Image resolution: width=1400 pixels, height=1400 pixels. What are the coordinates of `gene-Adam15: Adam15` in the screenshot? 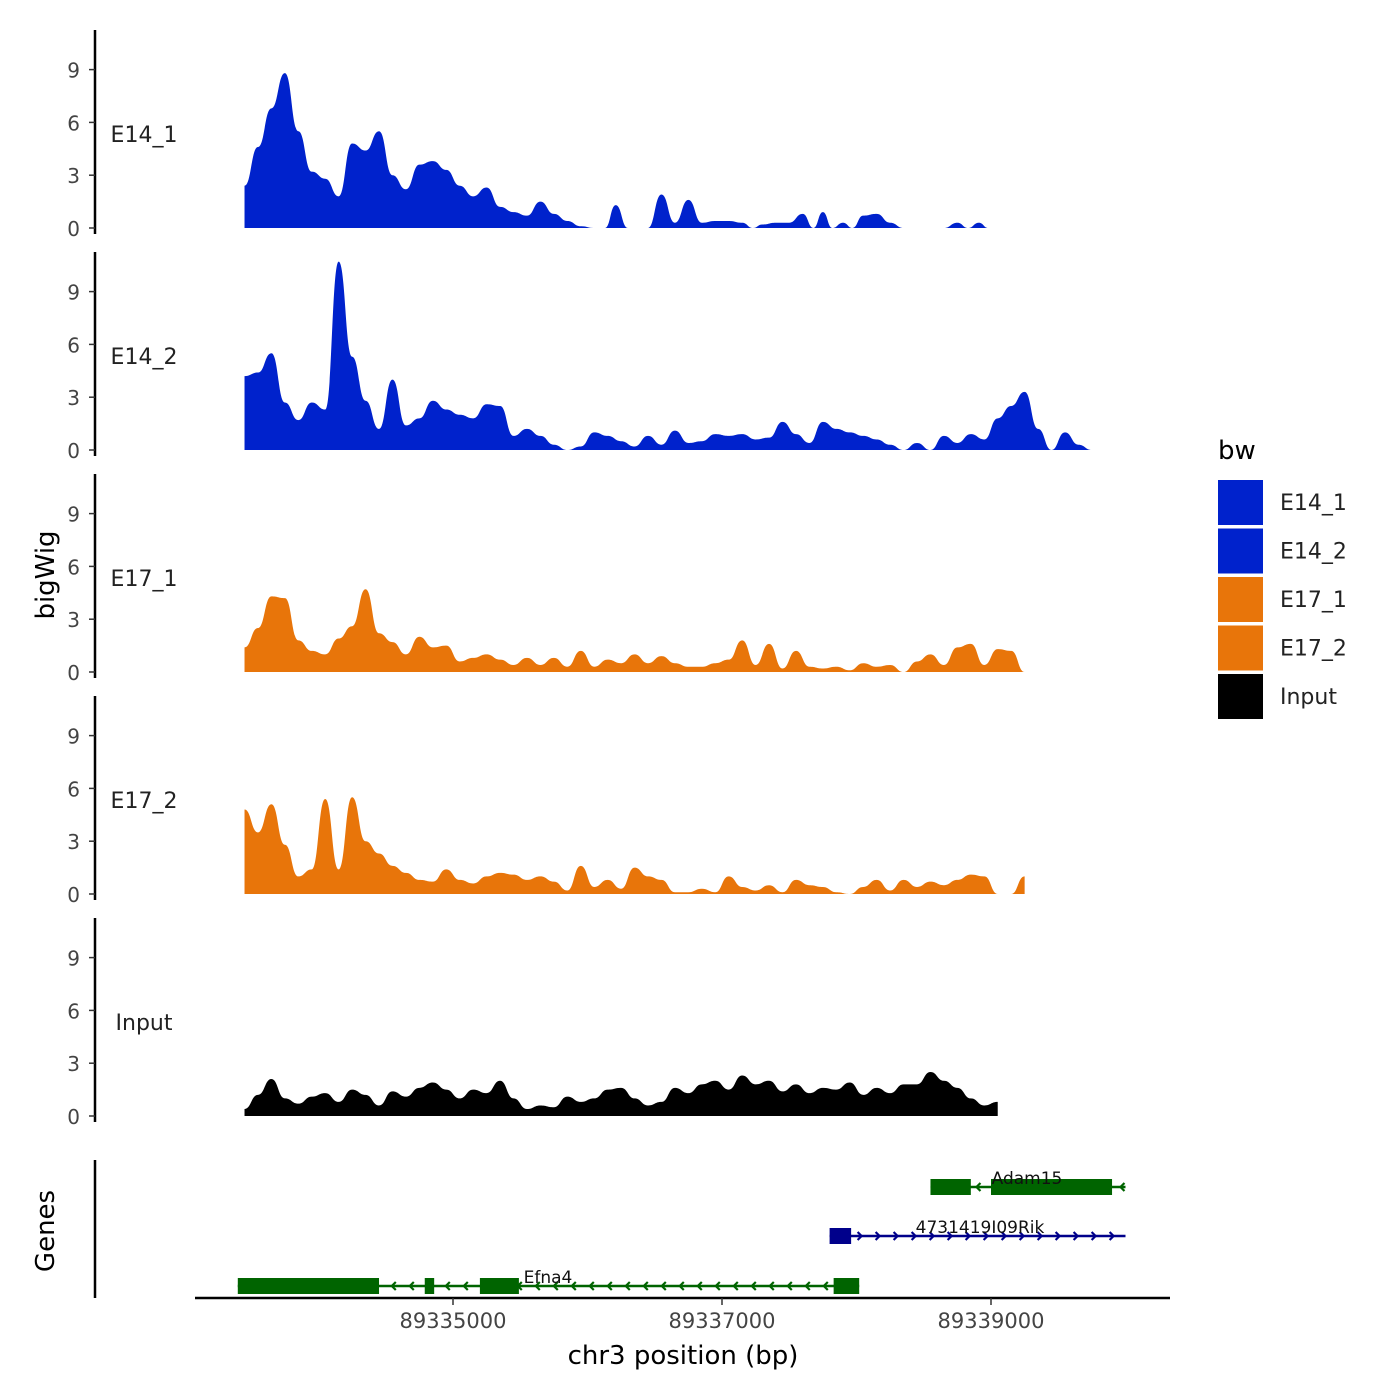 It's located at (1028, 1182).